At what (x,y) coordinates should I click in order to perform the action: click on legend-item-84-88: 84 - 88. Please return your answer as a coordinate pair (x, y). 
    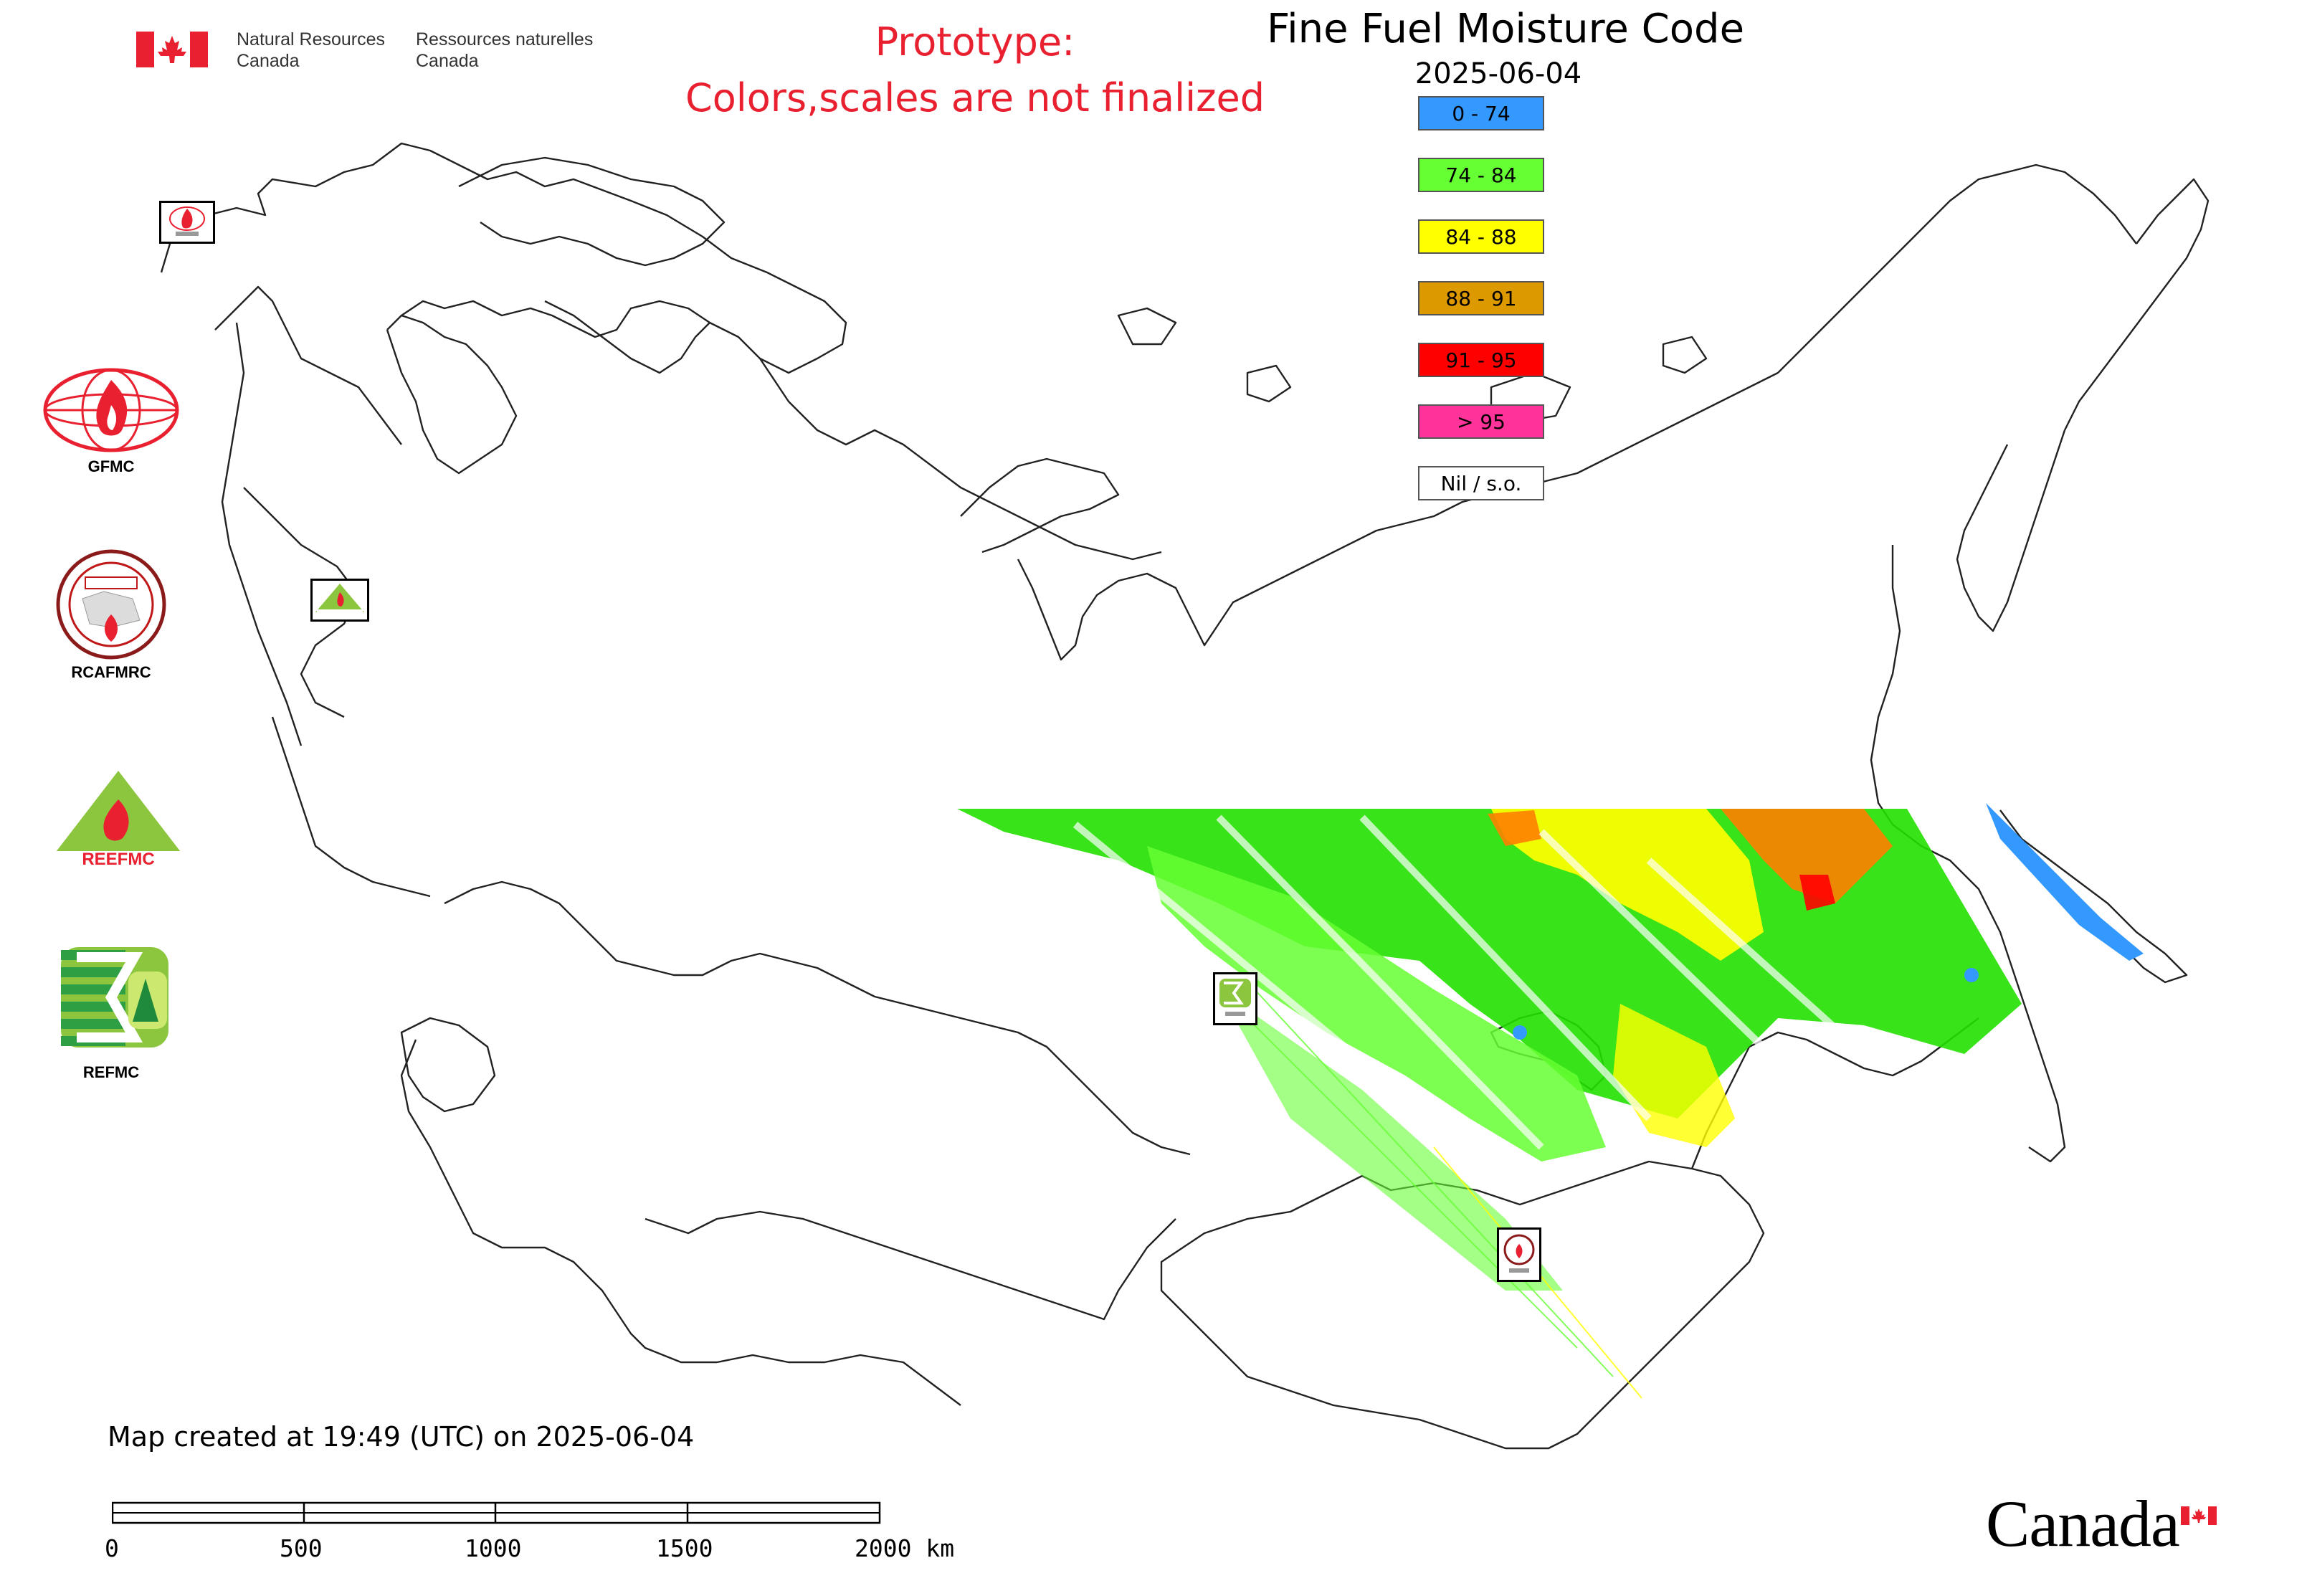
    Looking at the image, I should click on (1481, 236).